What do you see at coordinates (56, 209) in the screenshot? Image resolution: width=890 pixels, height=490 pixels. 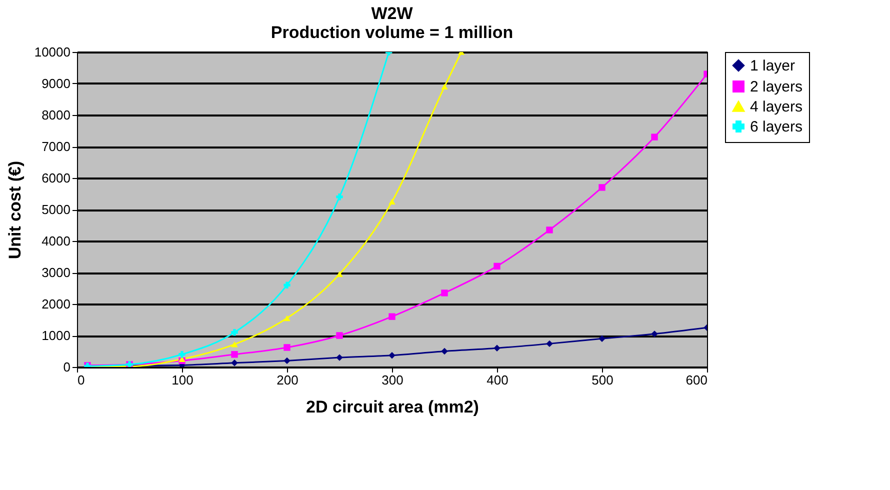 I see `y-tick-label: 5000` at bounding box center [56, 209].